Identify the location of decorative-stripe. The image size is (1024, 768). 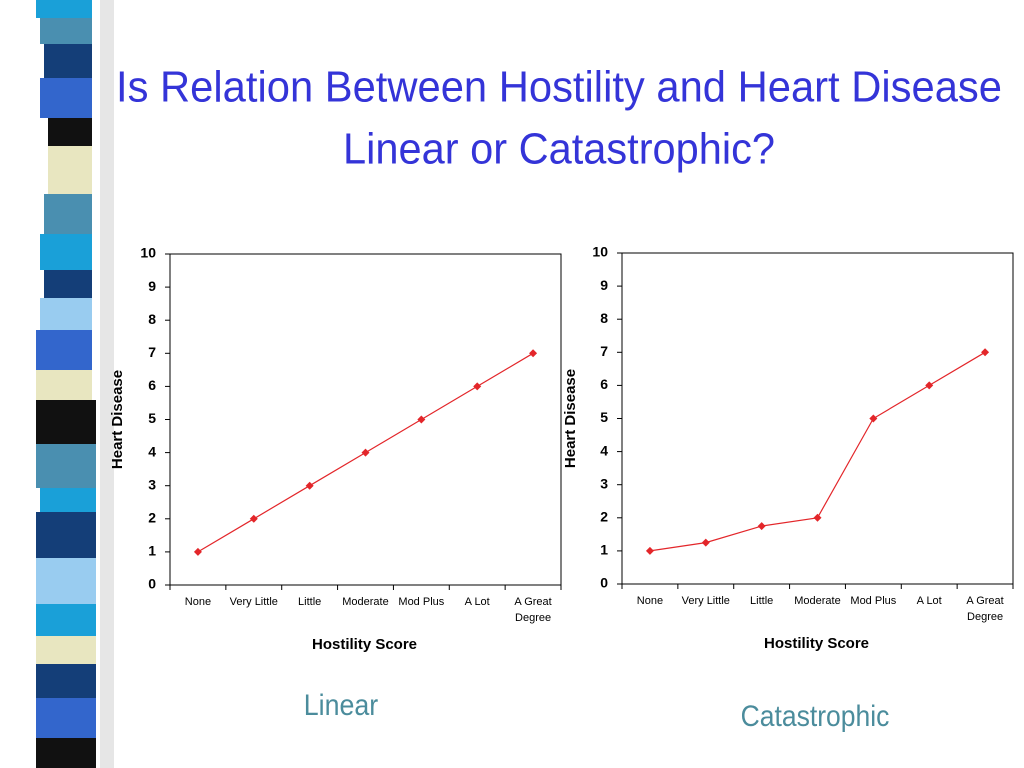
(75, 384).